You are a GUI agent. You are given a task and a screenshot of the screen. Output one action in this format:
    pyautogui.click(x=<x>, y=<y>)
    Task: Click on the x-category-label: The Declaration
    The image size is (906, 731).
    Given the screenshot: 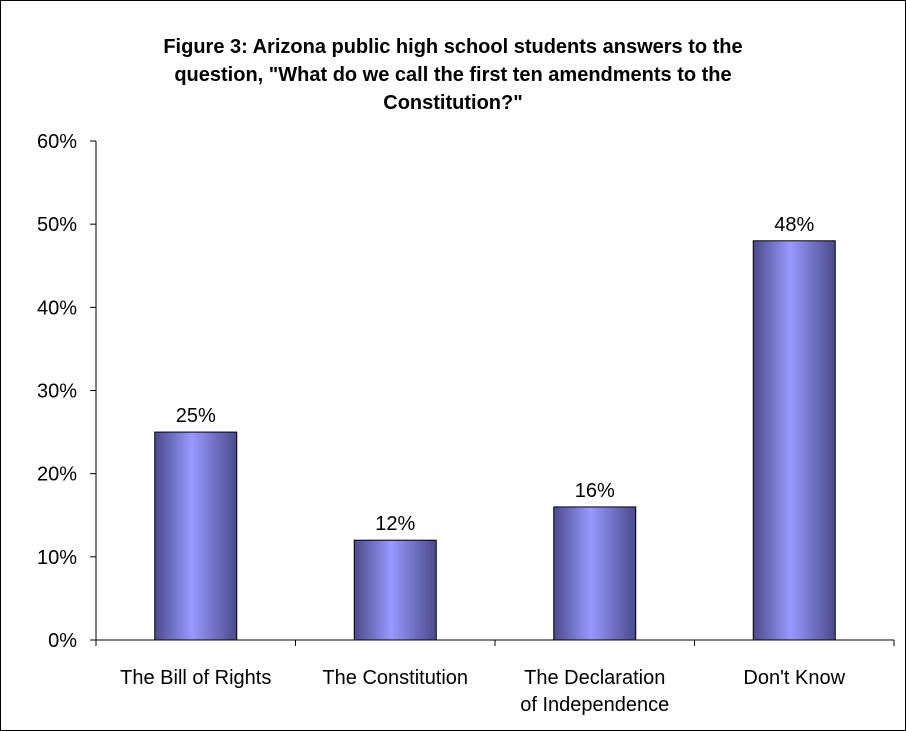 What is the action you would take?
    pyautogui.click(x=594, y=678)
    